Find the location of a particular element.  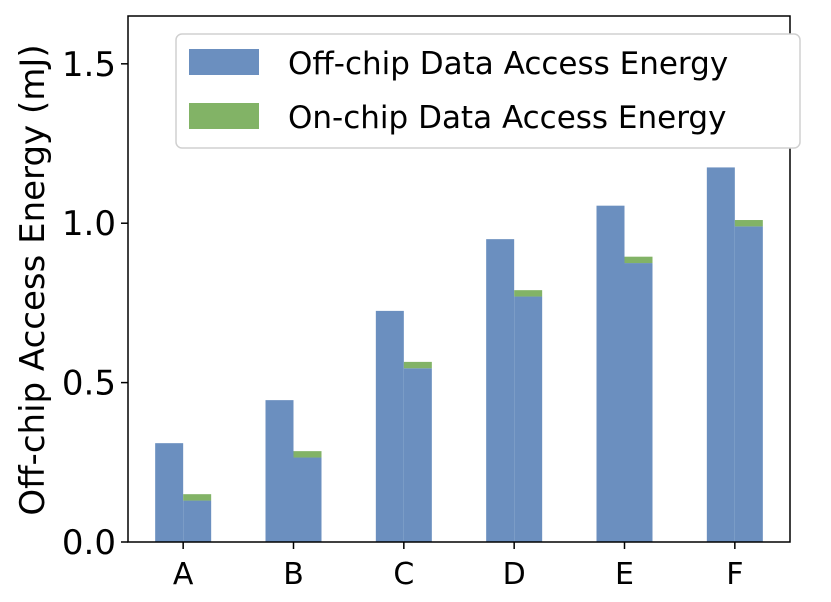

x-tick-label-A: A is located at coordinates (183, 574).